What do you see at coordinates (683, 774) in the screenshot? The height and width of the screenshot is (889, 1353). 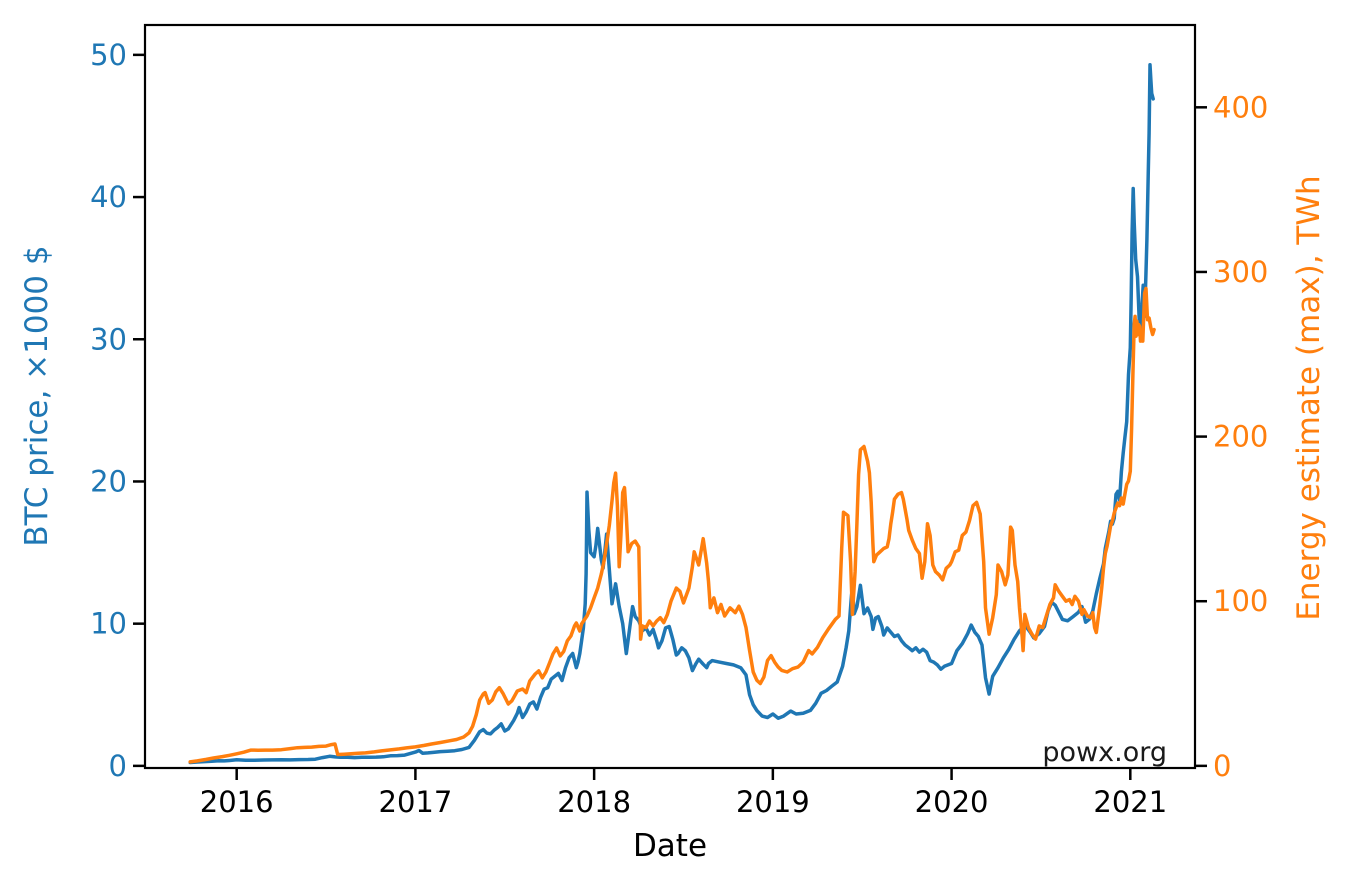 I see `x-axis-ticks` at bounding box center [683, 774].